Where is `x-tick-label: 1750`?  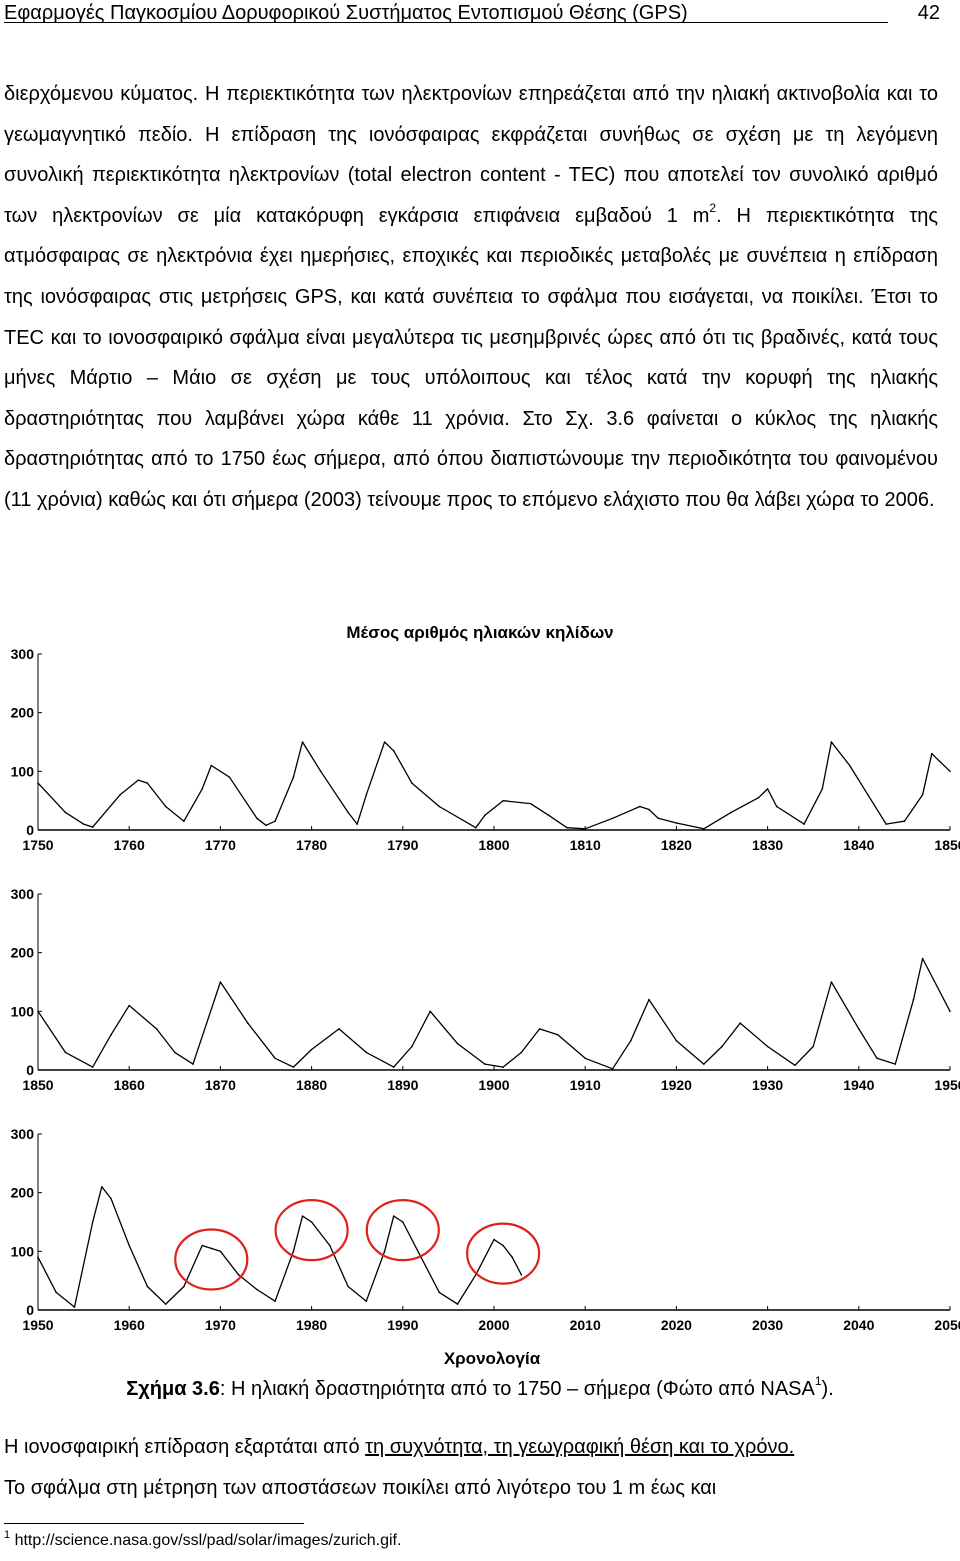 x-tick-label: 1750 is located at coordinates (37, 845).